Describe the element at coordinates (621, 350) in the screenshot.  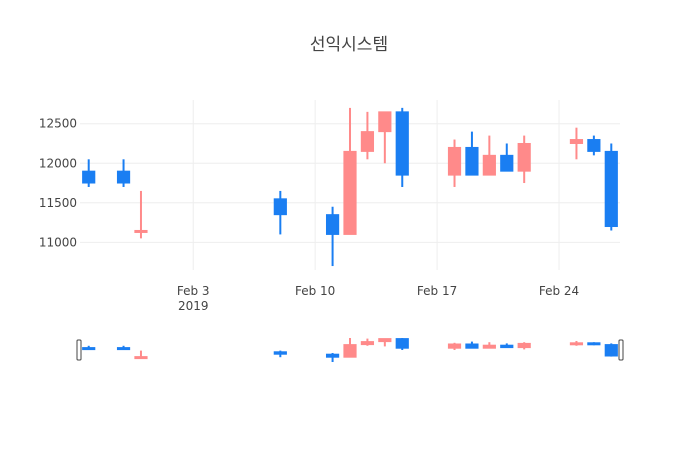
I see `range-slider-right-handle` at that location.